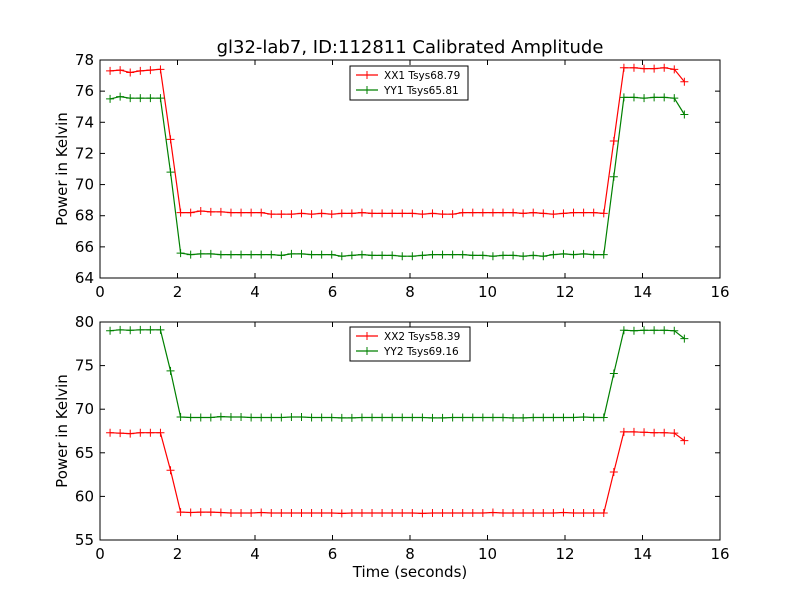  I want to click on legend-label: XX2 Tsys58.39, so click(422, 337).